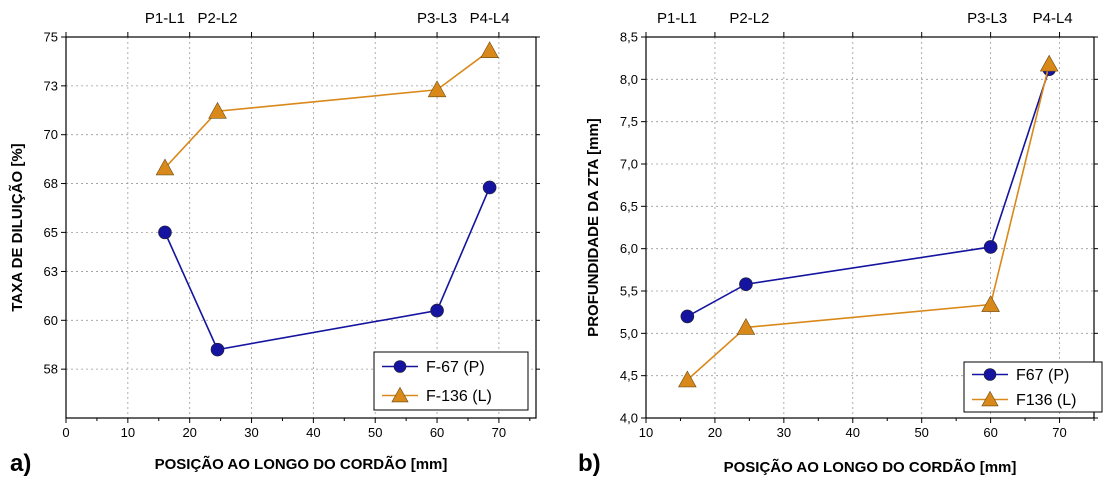  What do you see at coordinates (51, 232) in the screenshot?
I see `y-tick-label: 65` at bounding box center [51, 232].